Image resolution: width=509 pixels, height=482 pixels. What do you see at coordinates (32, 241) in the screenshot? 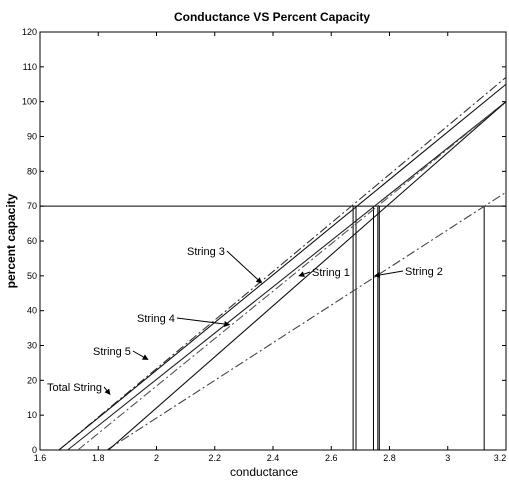
I see `y-tick-label: 60` at bounding box center [32, 241].